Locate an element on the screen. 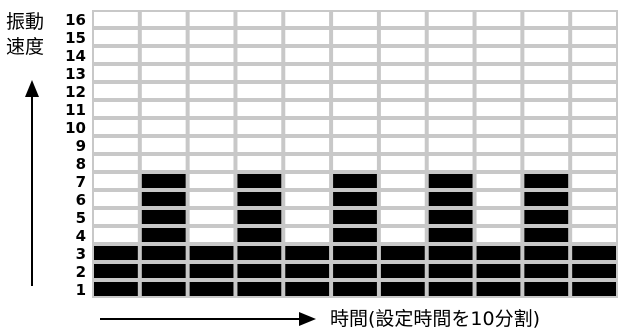 This screenshot has width=618, height=332. empty-cell-col6-level9 is located at coordinates (355, 145).